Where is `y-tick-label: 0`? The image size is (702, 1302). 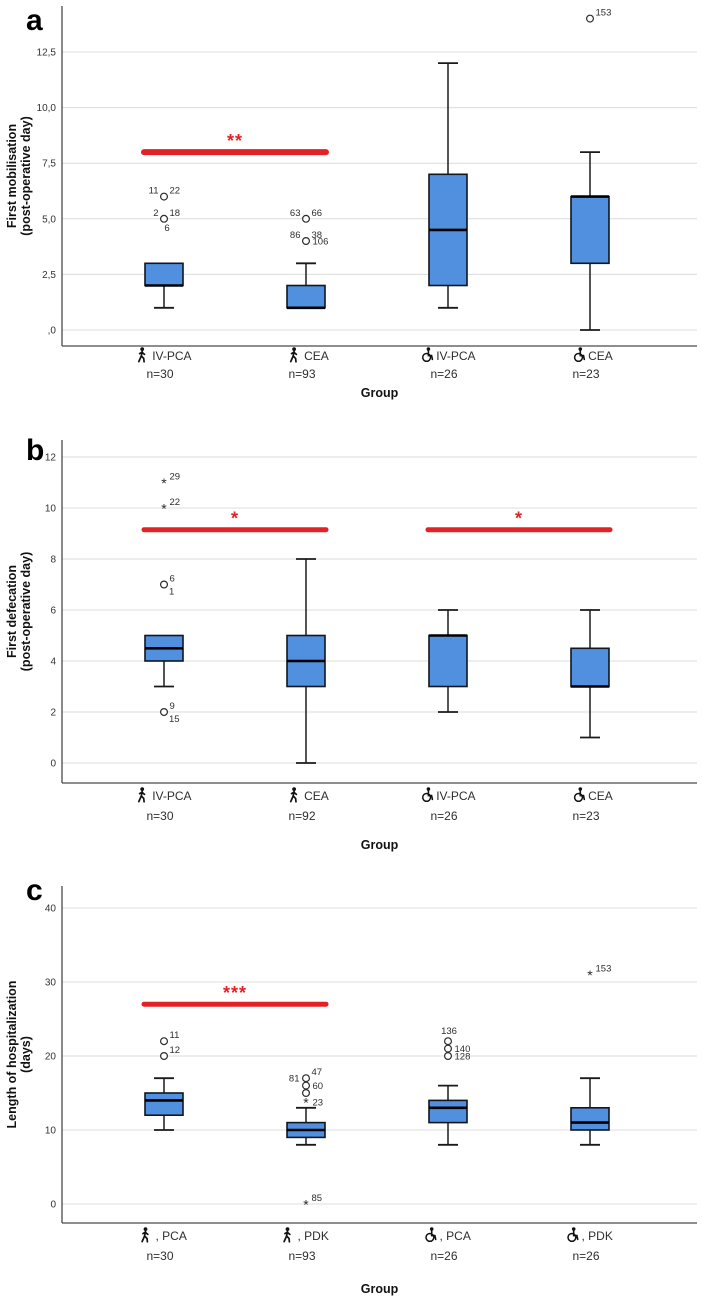
y-tick-label: 0 is located at coordinates (53, 764).